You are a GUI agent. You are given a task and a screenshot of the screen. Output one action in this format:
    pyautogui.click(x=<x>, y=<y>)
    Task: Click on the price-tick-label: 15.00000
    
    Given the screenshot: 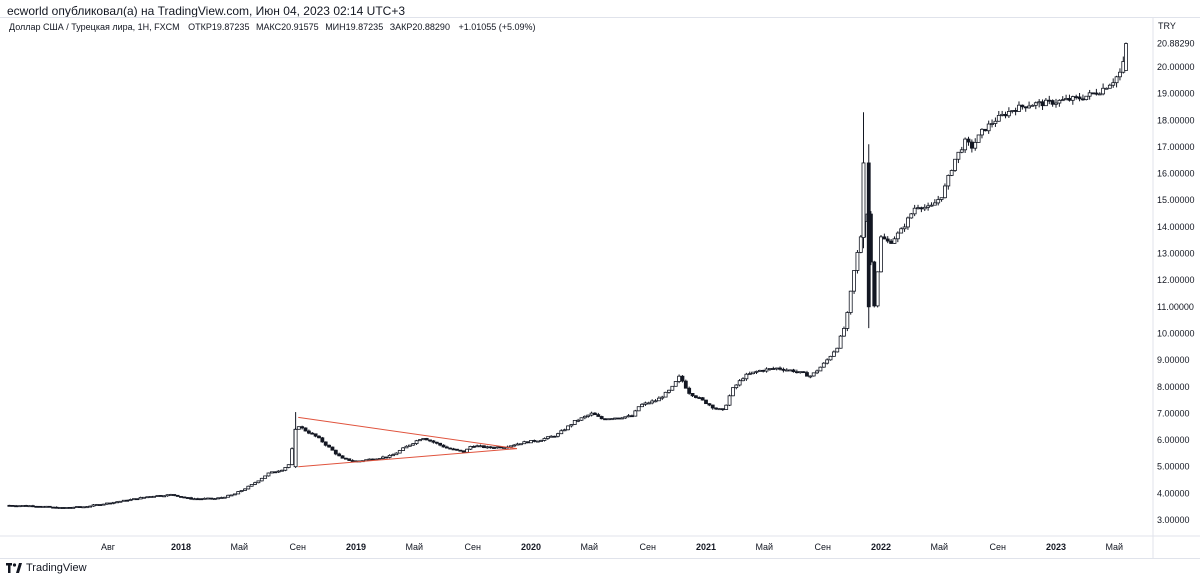 What is the action you would take?
    pyautogui.click(x=1176, y=200)
    